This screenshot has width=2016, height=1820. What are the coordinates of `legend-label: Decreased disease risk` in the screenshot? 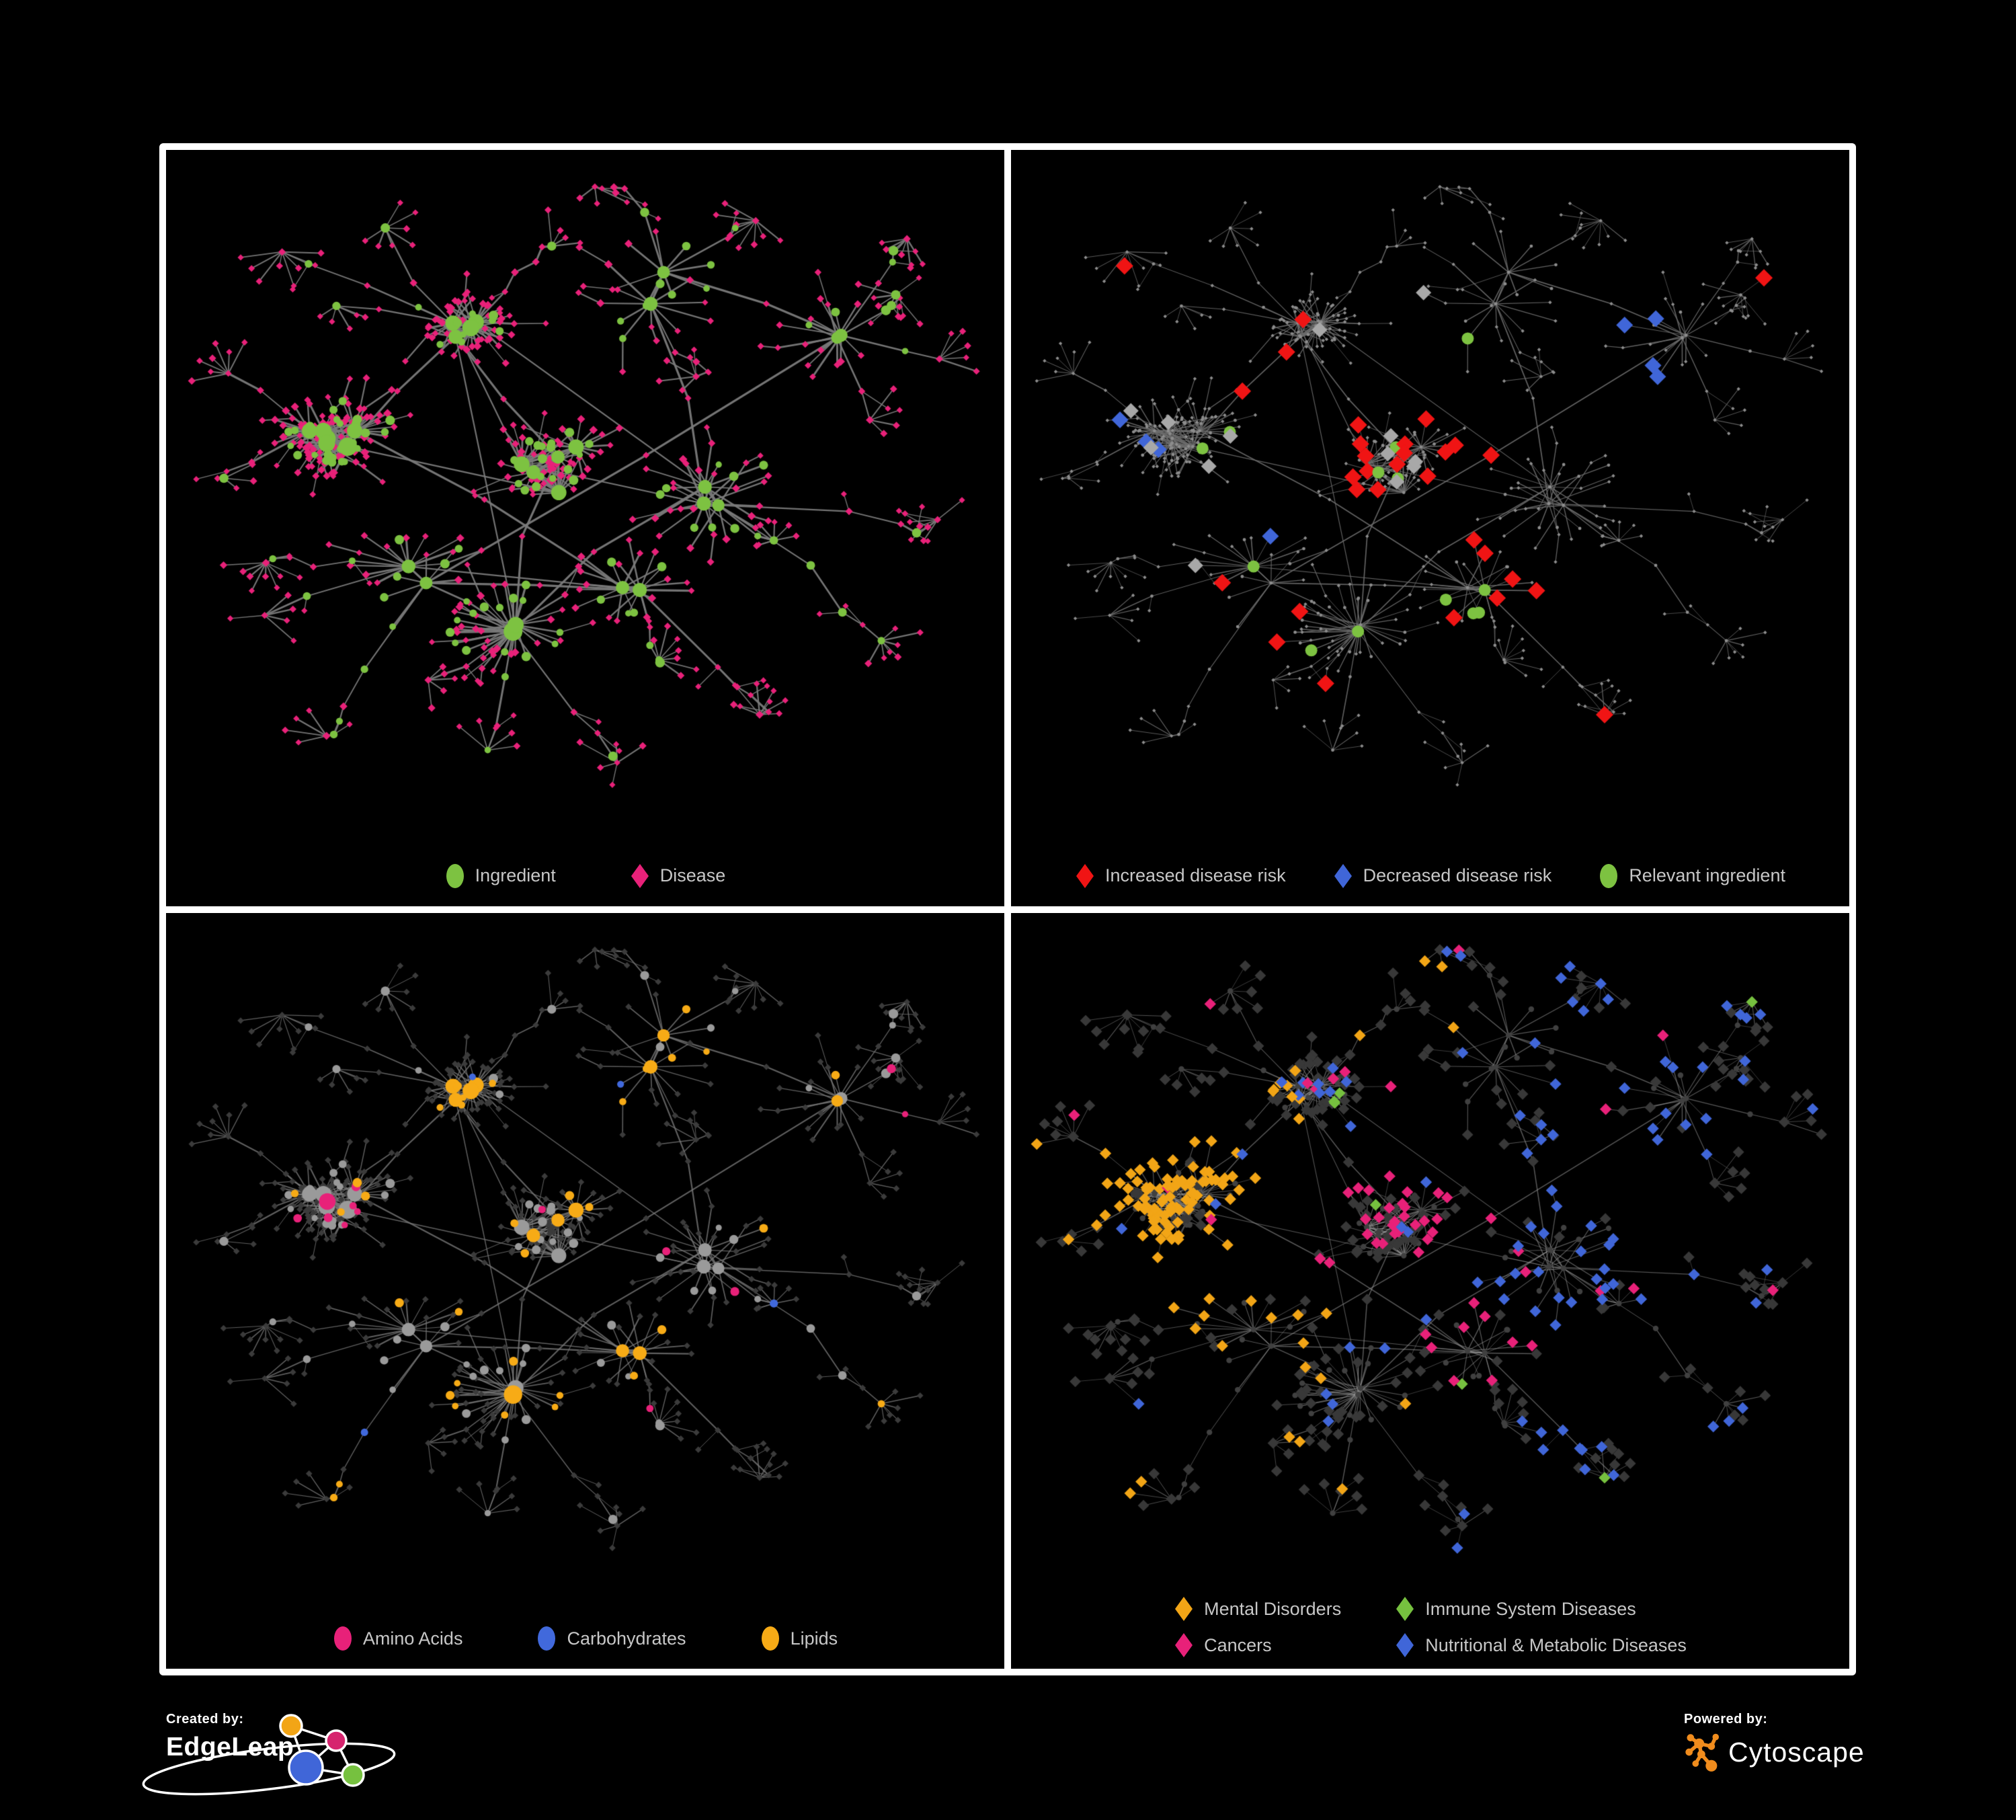 It's located at (1457, 875).